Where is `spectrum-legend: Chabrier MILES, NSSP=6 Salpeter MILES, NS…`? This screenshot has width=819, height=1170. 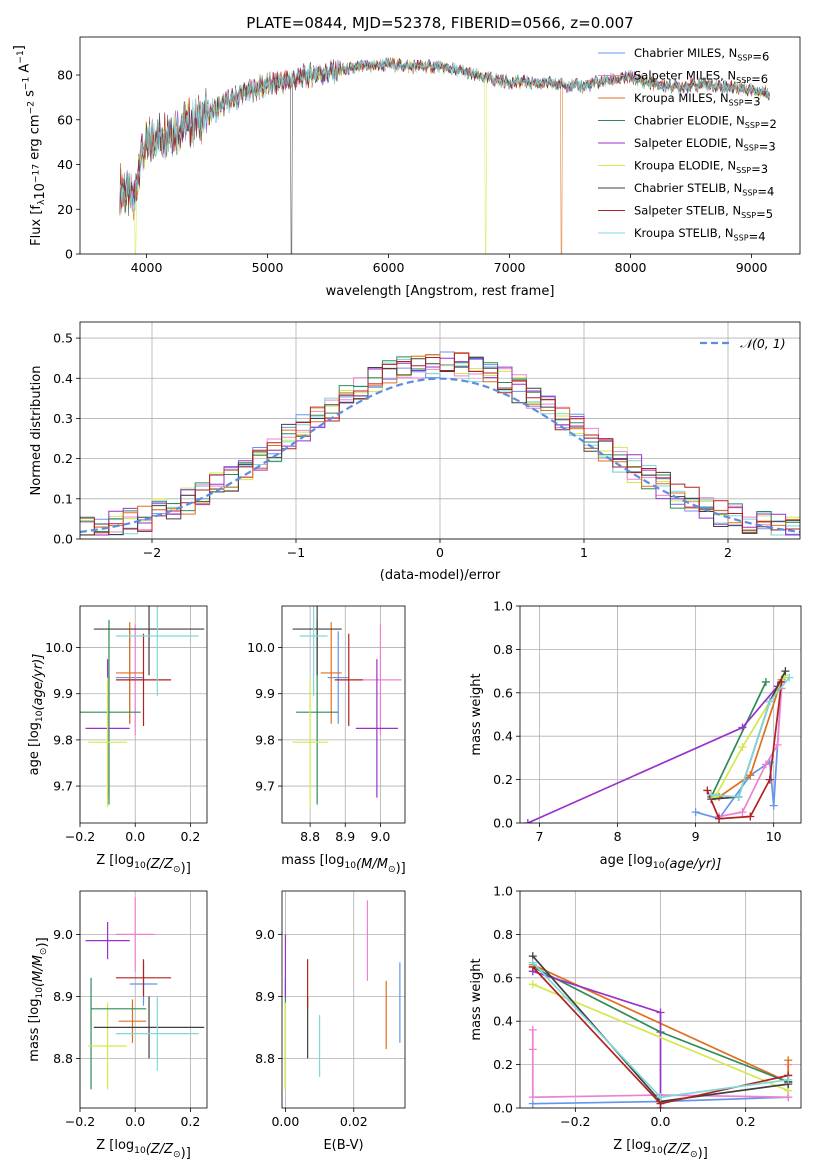 spectrum-legend: Chabrier MILES, NSSP=6 Salpeter MILES, NS… is located at coordinates (687, 144).